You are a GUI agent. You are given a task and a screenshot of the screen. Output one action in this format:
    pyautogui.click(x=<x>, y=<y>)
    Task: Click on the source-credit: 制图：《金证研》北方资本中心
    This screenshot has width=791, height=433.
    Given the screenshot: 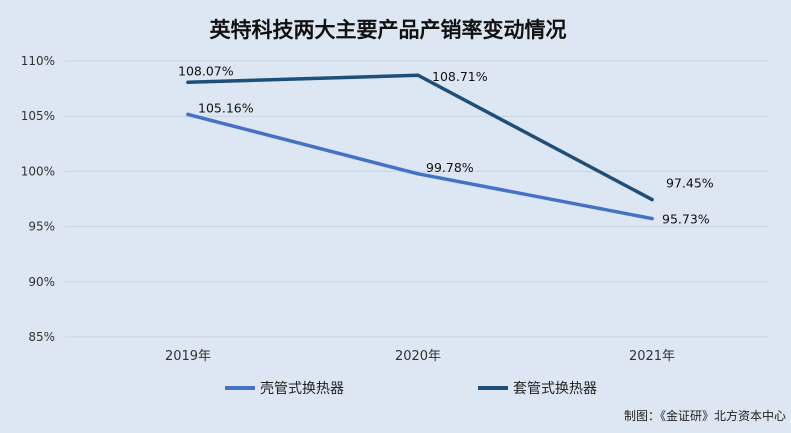 What is the action you would take?
    pyautogui.click(x=705, y=415)
    